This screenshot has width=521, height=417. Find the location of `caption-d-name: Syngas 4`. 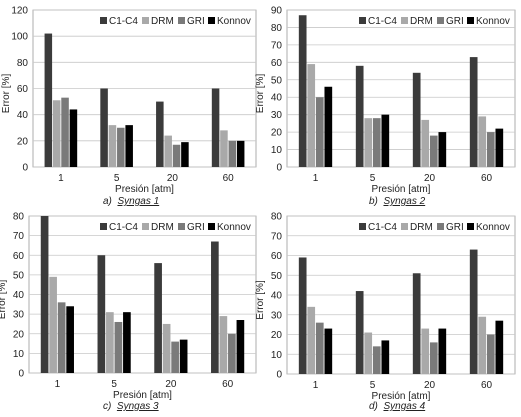

caption-d-name: Syngas 4 is located at coordinates (404, 406).